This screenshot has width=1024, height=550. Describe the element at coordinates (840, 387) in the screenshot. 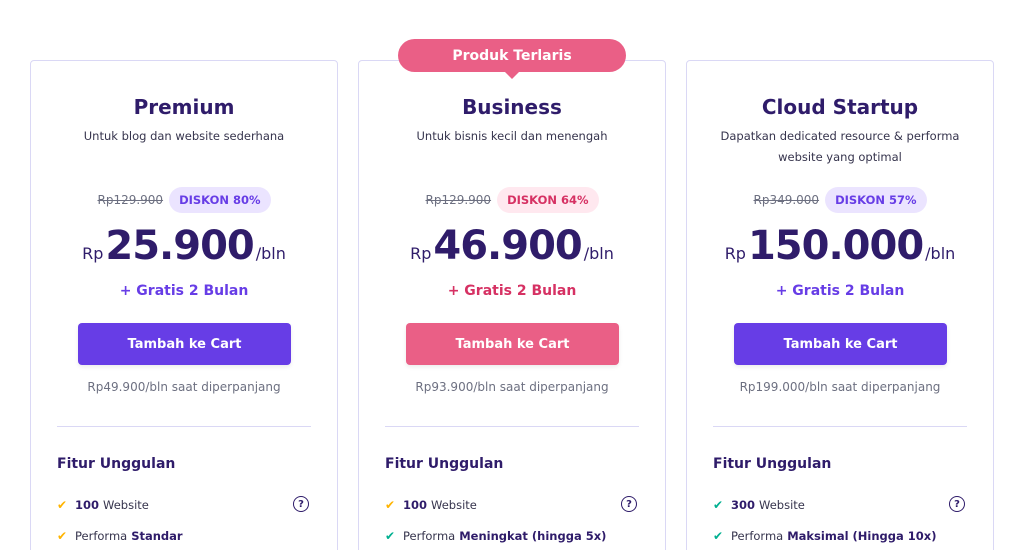

I see `renewal-price: Rp199.000/bln saat diperpanjang` at that location.